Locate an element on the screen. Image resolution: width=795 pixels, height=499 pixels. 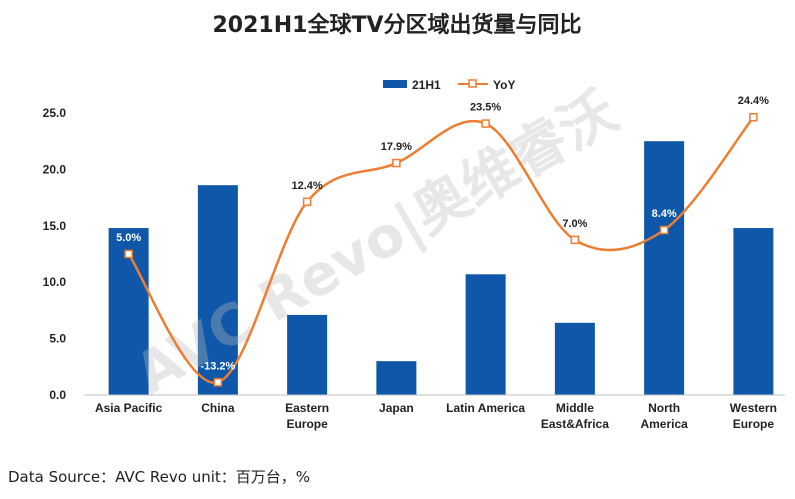
yoy-data-label: 12.4% is located at coordinates (307, 186).